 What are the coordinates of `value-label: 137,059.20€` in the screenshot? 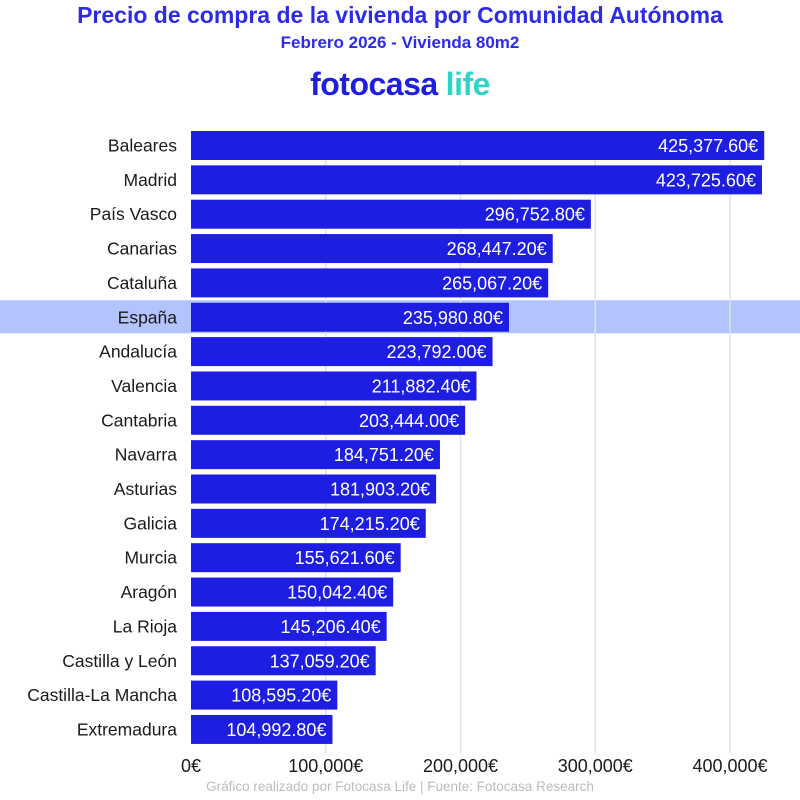 It's located at (320, 661).